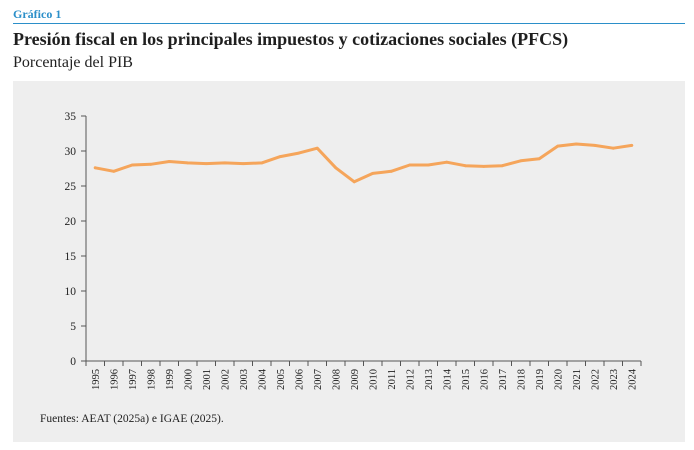 This screenshot has width=694, height=450. Describe the element at coordinates (73, 362) in the screenshot. I see `y-tick-label: 0` at that location.